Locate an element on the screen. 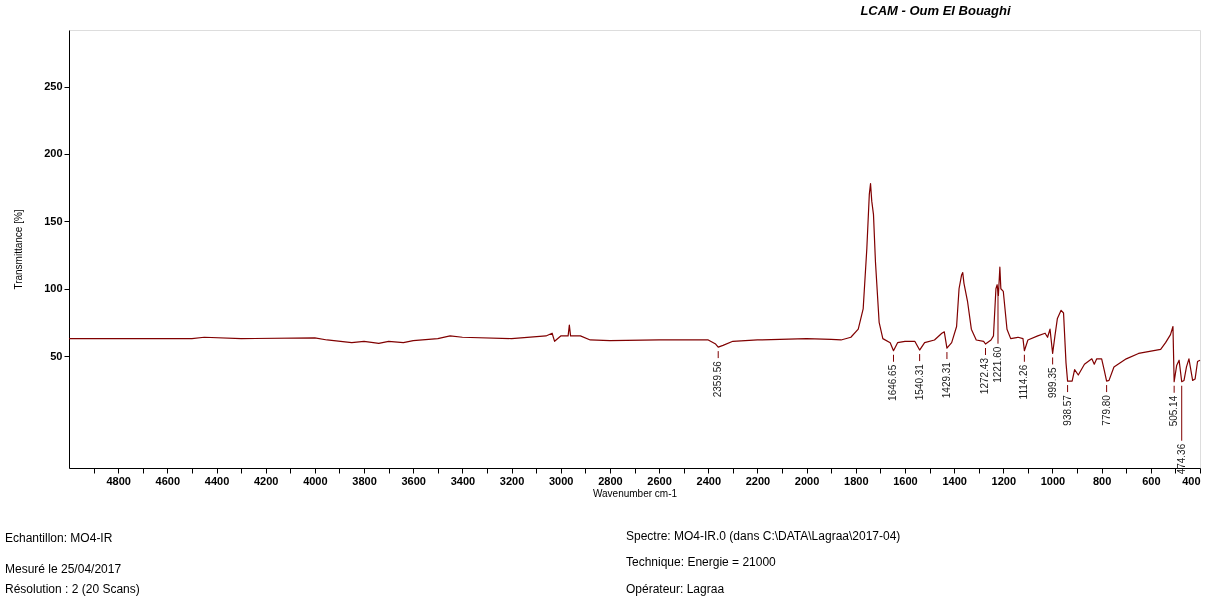 The image size is (1214, 609). x-tick-label: 4800 is located at coordinates (118, 480).